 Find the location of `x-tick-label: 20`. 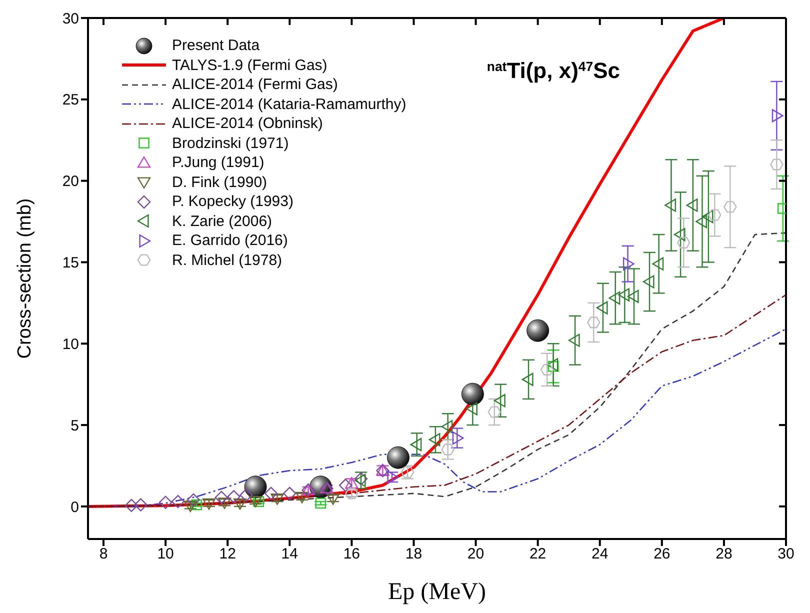

x-tick-label: 20 is located at coordinates (475, 554).